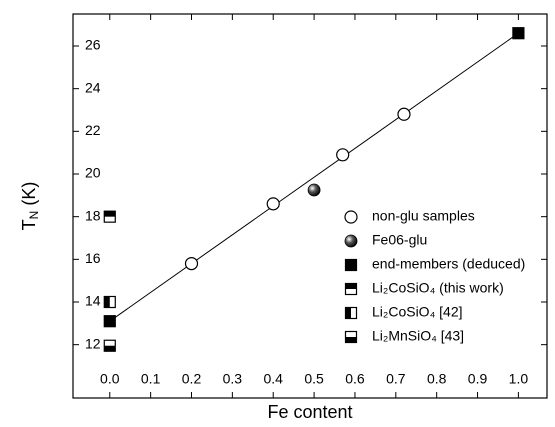 The image size is (555, 427). I want to click on y-tick-label: 14, so click(93, 301).